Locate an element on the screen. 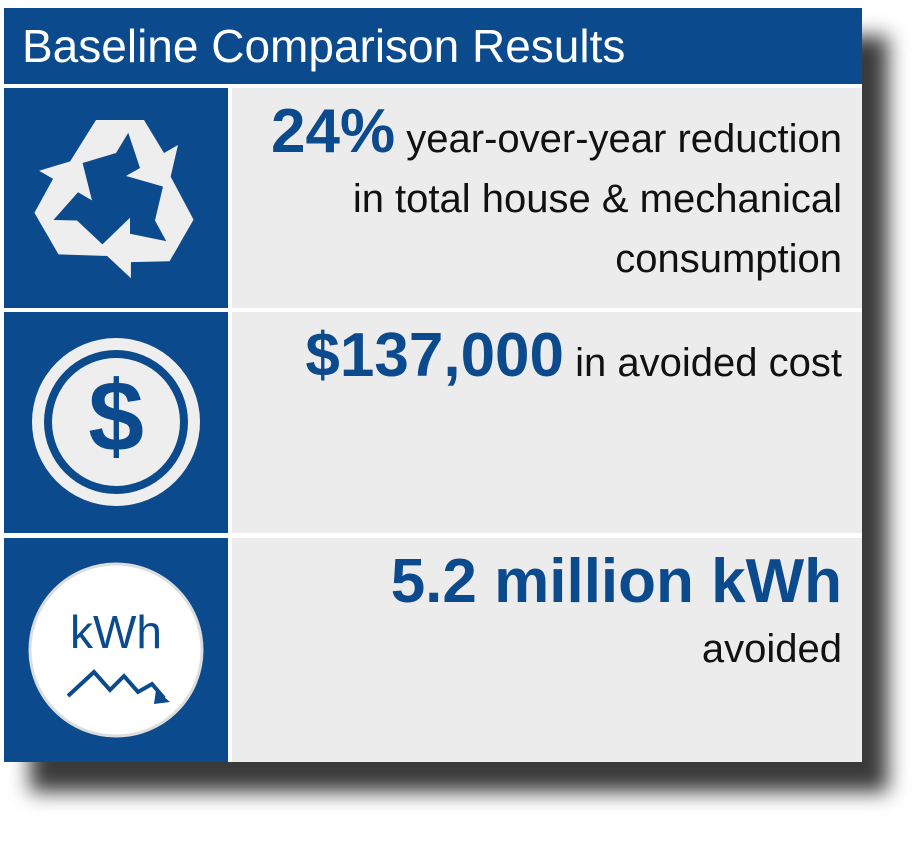  description: avoided is located at coordinates (771, 649).